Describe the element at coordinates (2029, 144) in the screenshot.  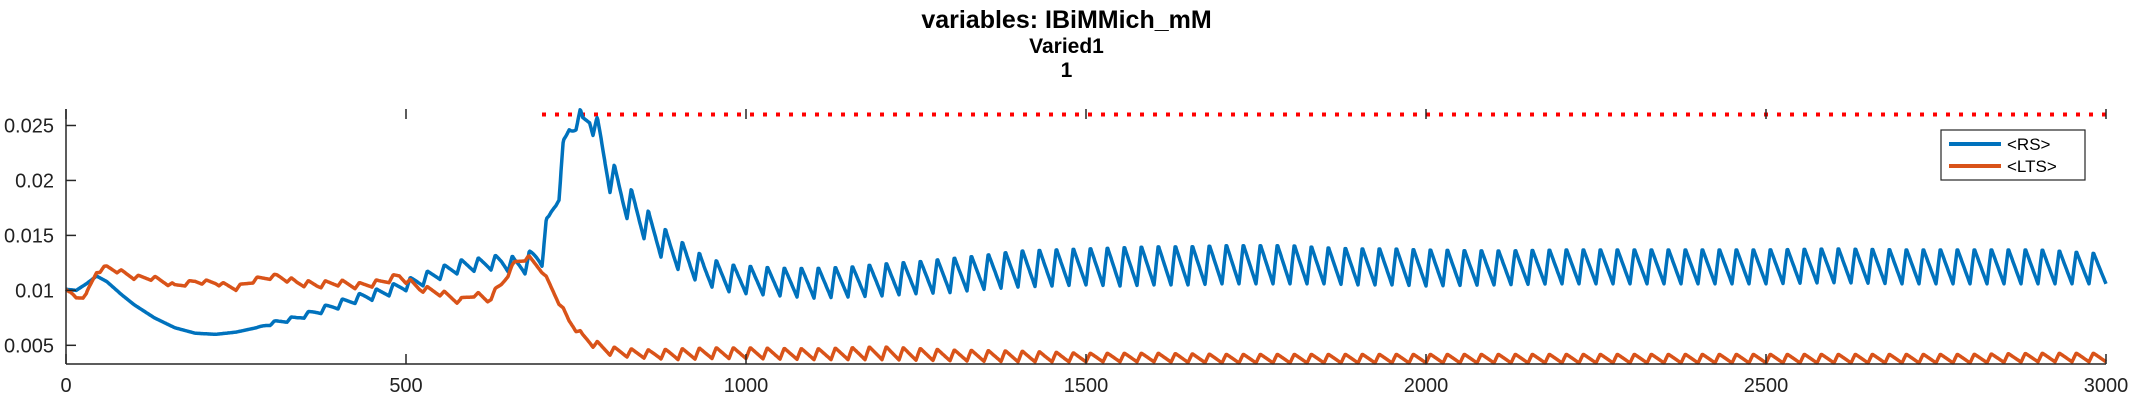
I see `legend-label: <RS>` at that location.